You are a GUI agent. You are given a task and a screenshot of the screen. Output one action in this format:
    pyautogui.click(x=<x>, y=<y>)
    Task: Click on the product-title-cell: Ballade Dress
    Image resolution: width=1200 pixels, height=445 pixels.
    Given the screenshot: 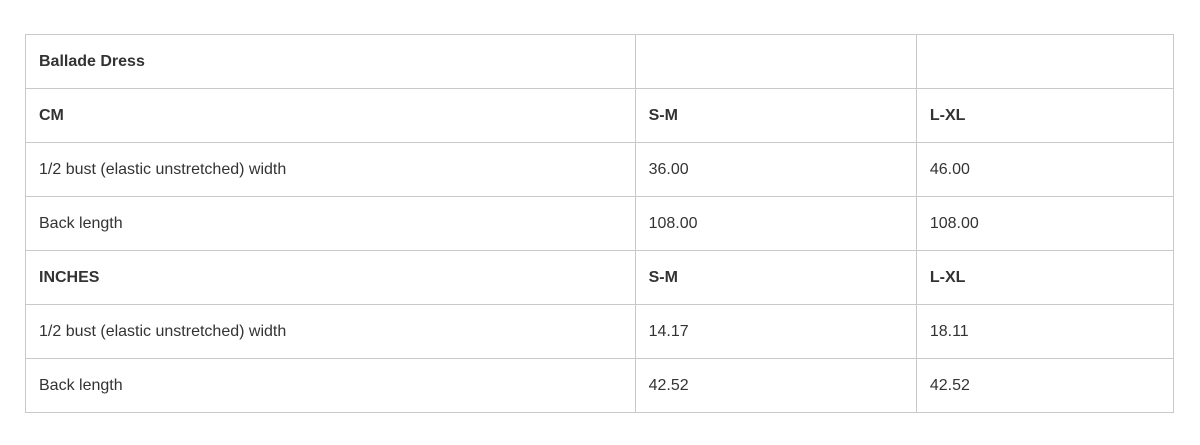 What is the action you would take?
    pyautogui.click(x=330, y=61)
    